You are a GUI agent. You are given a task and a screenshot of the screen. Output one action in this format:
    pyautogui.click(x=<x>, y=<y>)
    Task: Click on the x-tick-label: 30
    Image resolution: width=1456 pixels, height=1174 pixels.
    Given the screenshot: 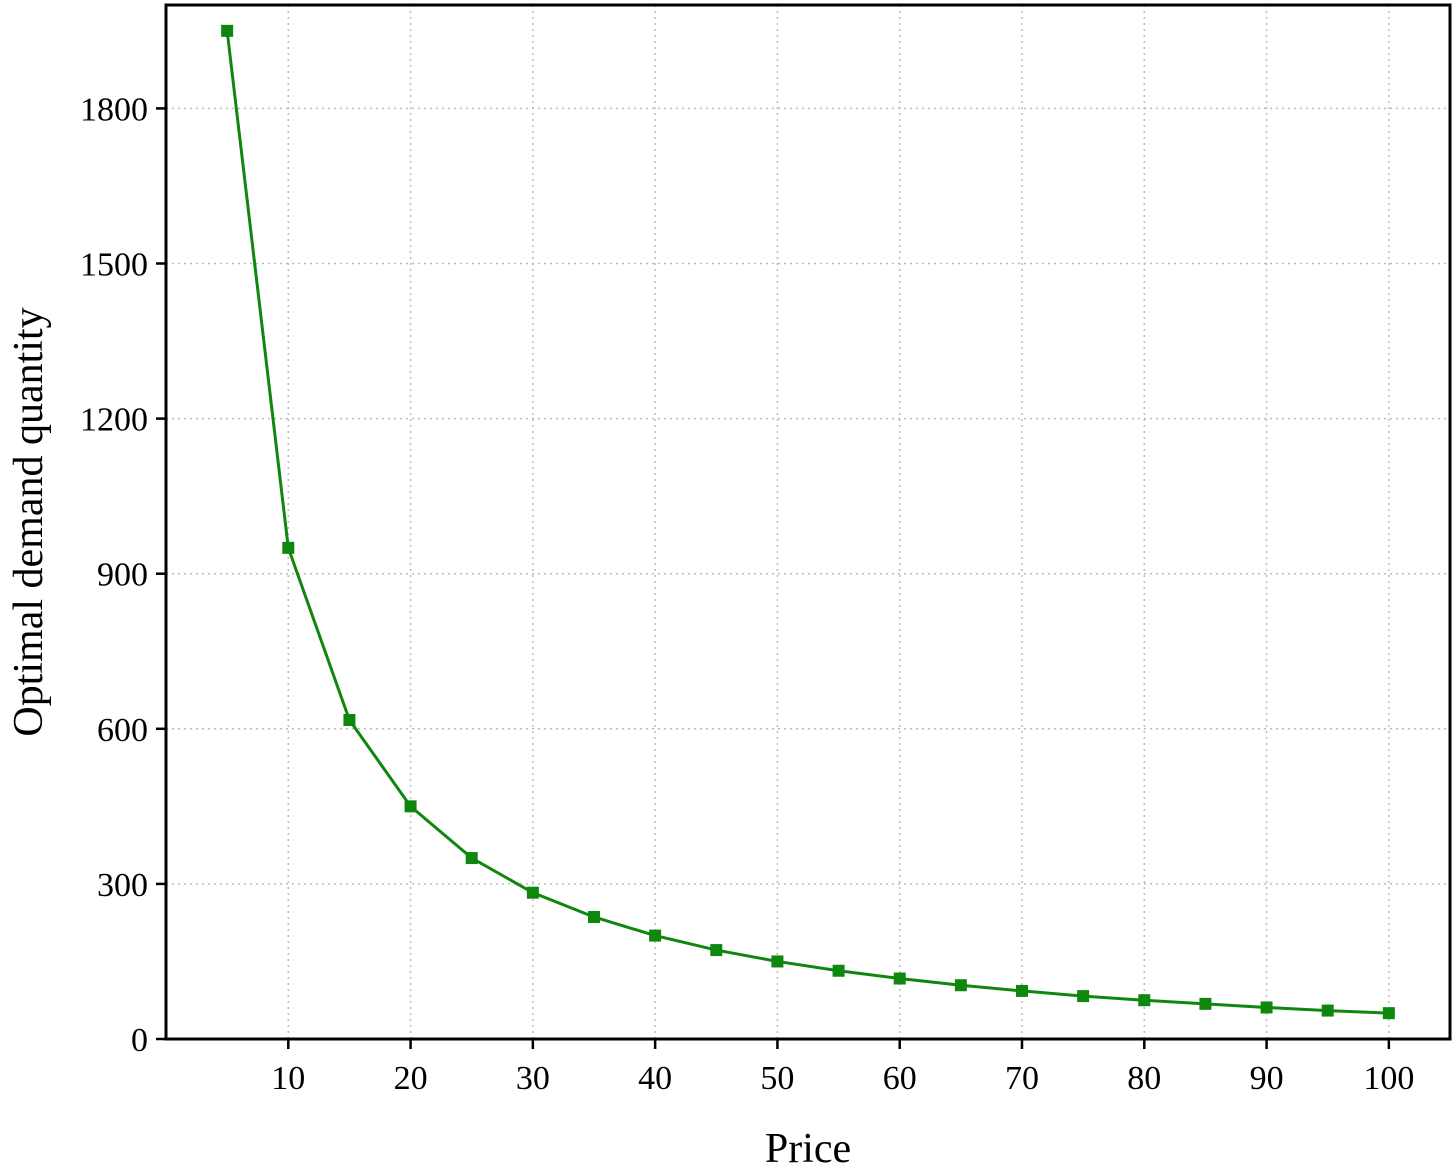 What is the action you would take?
    pyautogui.click(x=533, y=1078)
    